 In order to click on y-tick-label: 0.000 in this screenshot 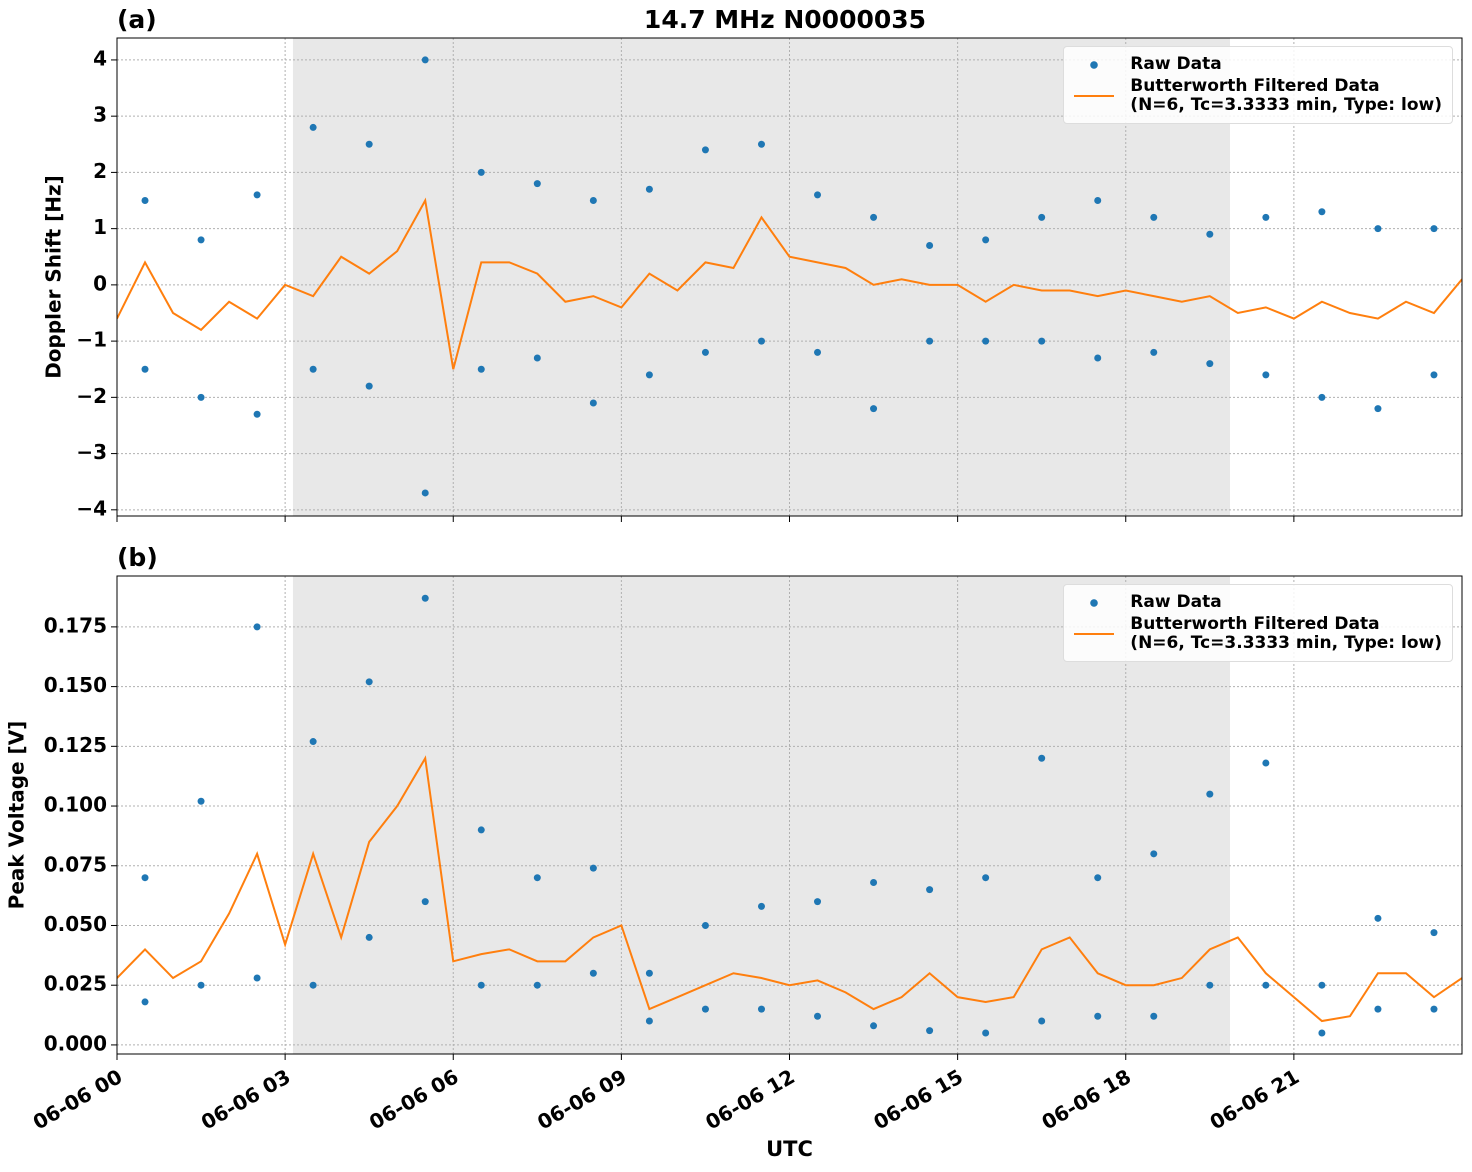, I will do `click(75, 1043)`.